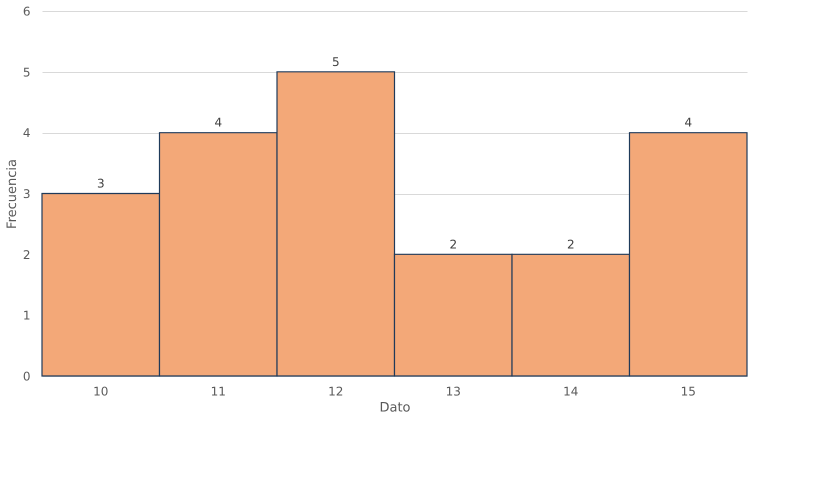 The image size is (814, 494). Describe the element at coordinates (688, 391) in the screenshot. I see `x-tick-label: 15` at that location.